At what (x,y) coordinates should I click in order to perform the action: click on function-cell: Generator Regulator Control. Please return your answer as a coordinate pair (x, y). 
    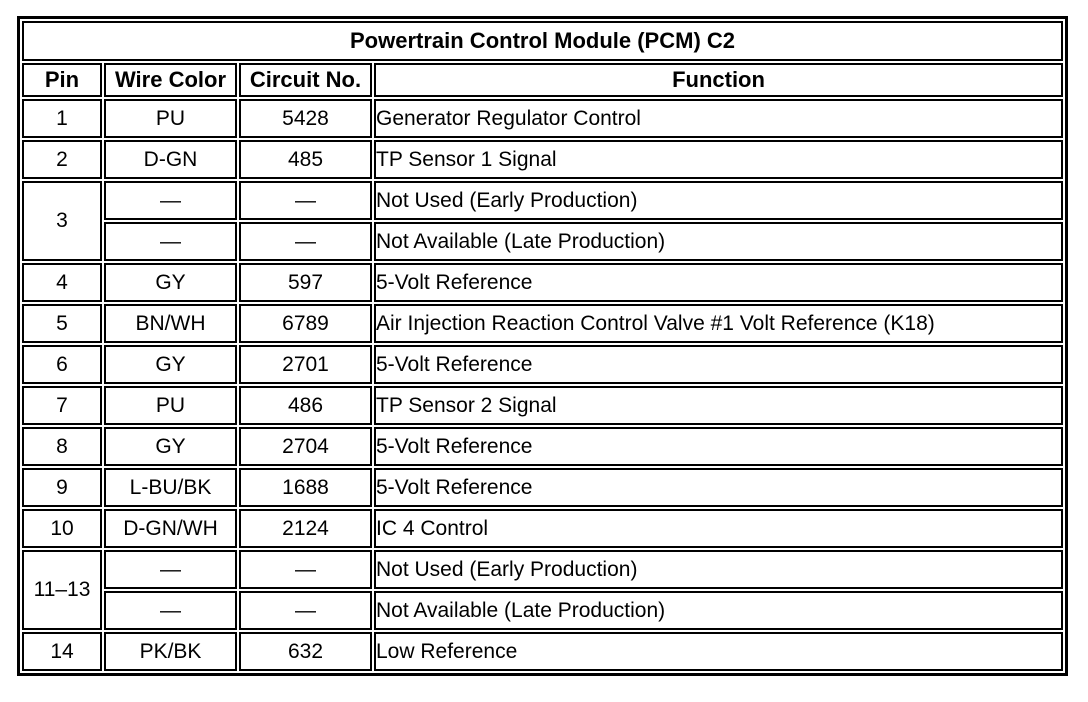
    Looking at the image, I should click on (718, 118).